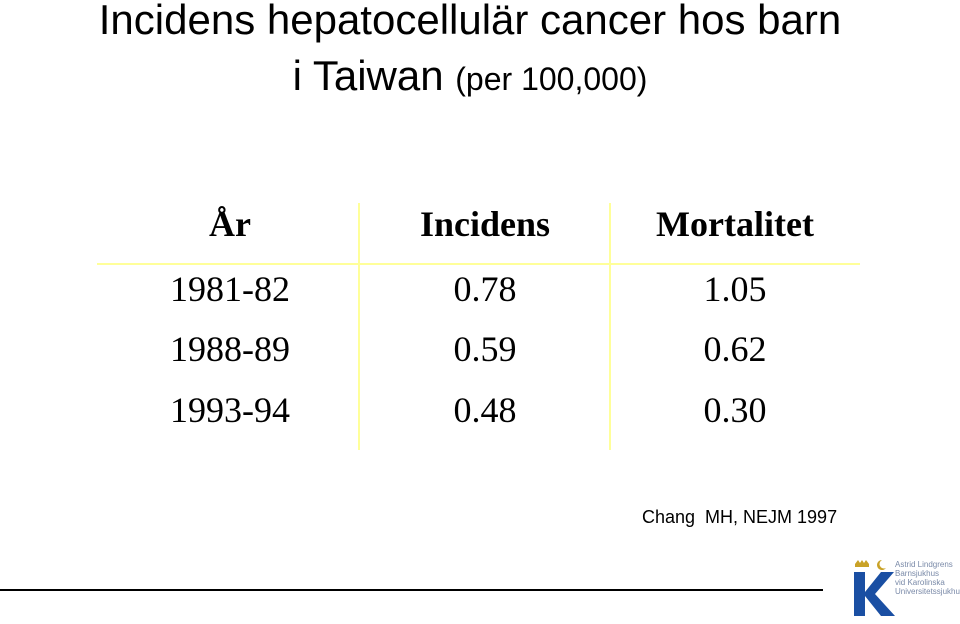 The image size is (960, 624). What do you see at coordinates (230, 289) in the screenshot?
I see `table-cell-year: 1981-82` at bounding box center [230, 289].